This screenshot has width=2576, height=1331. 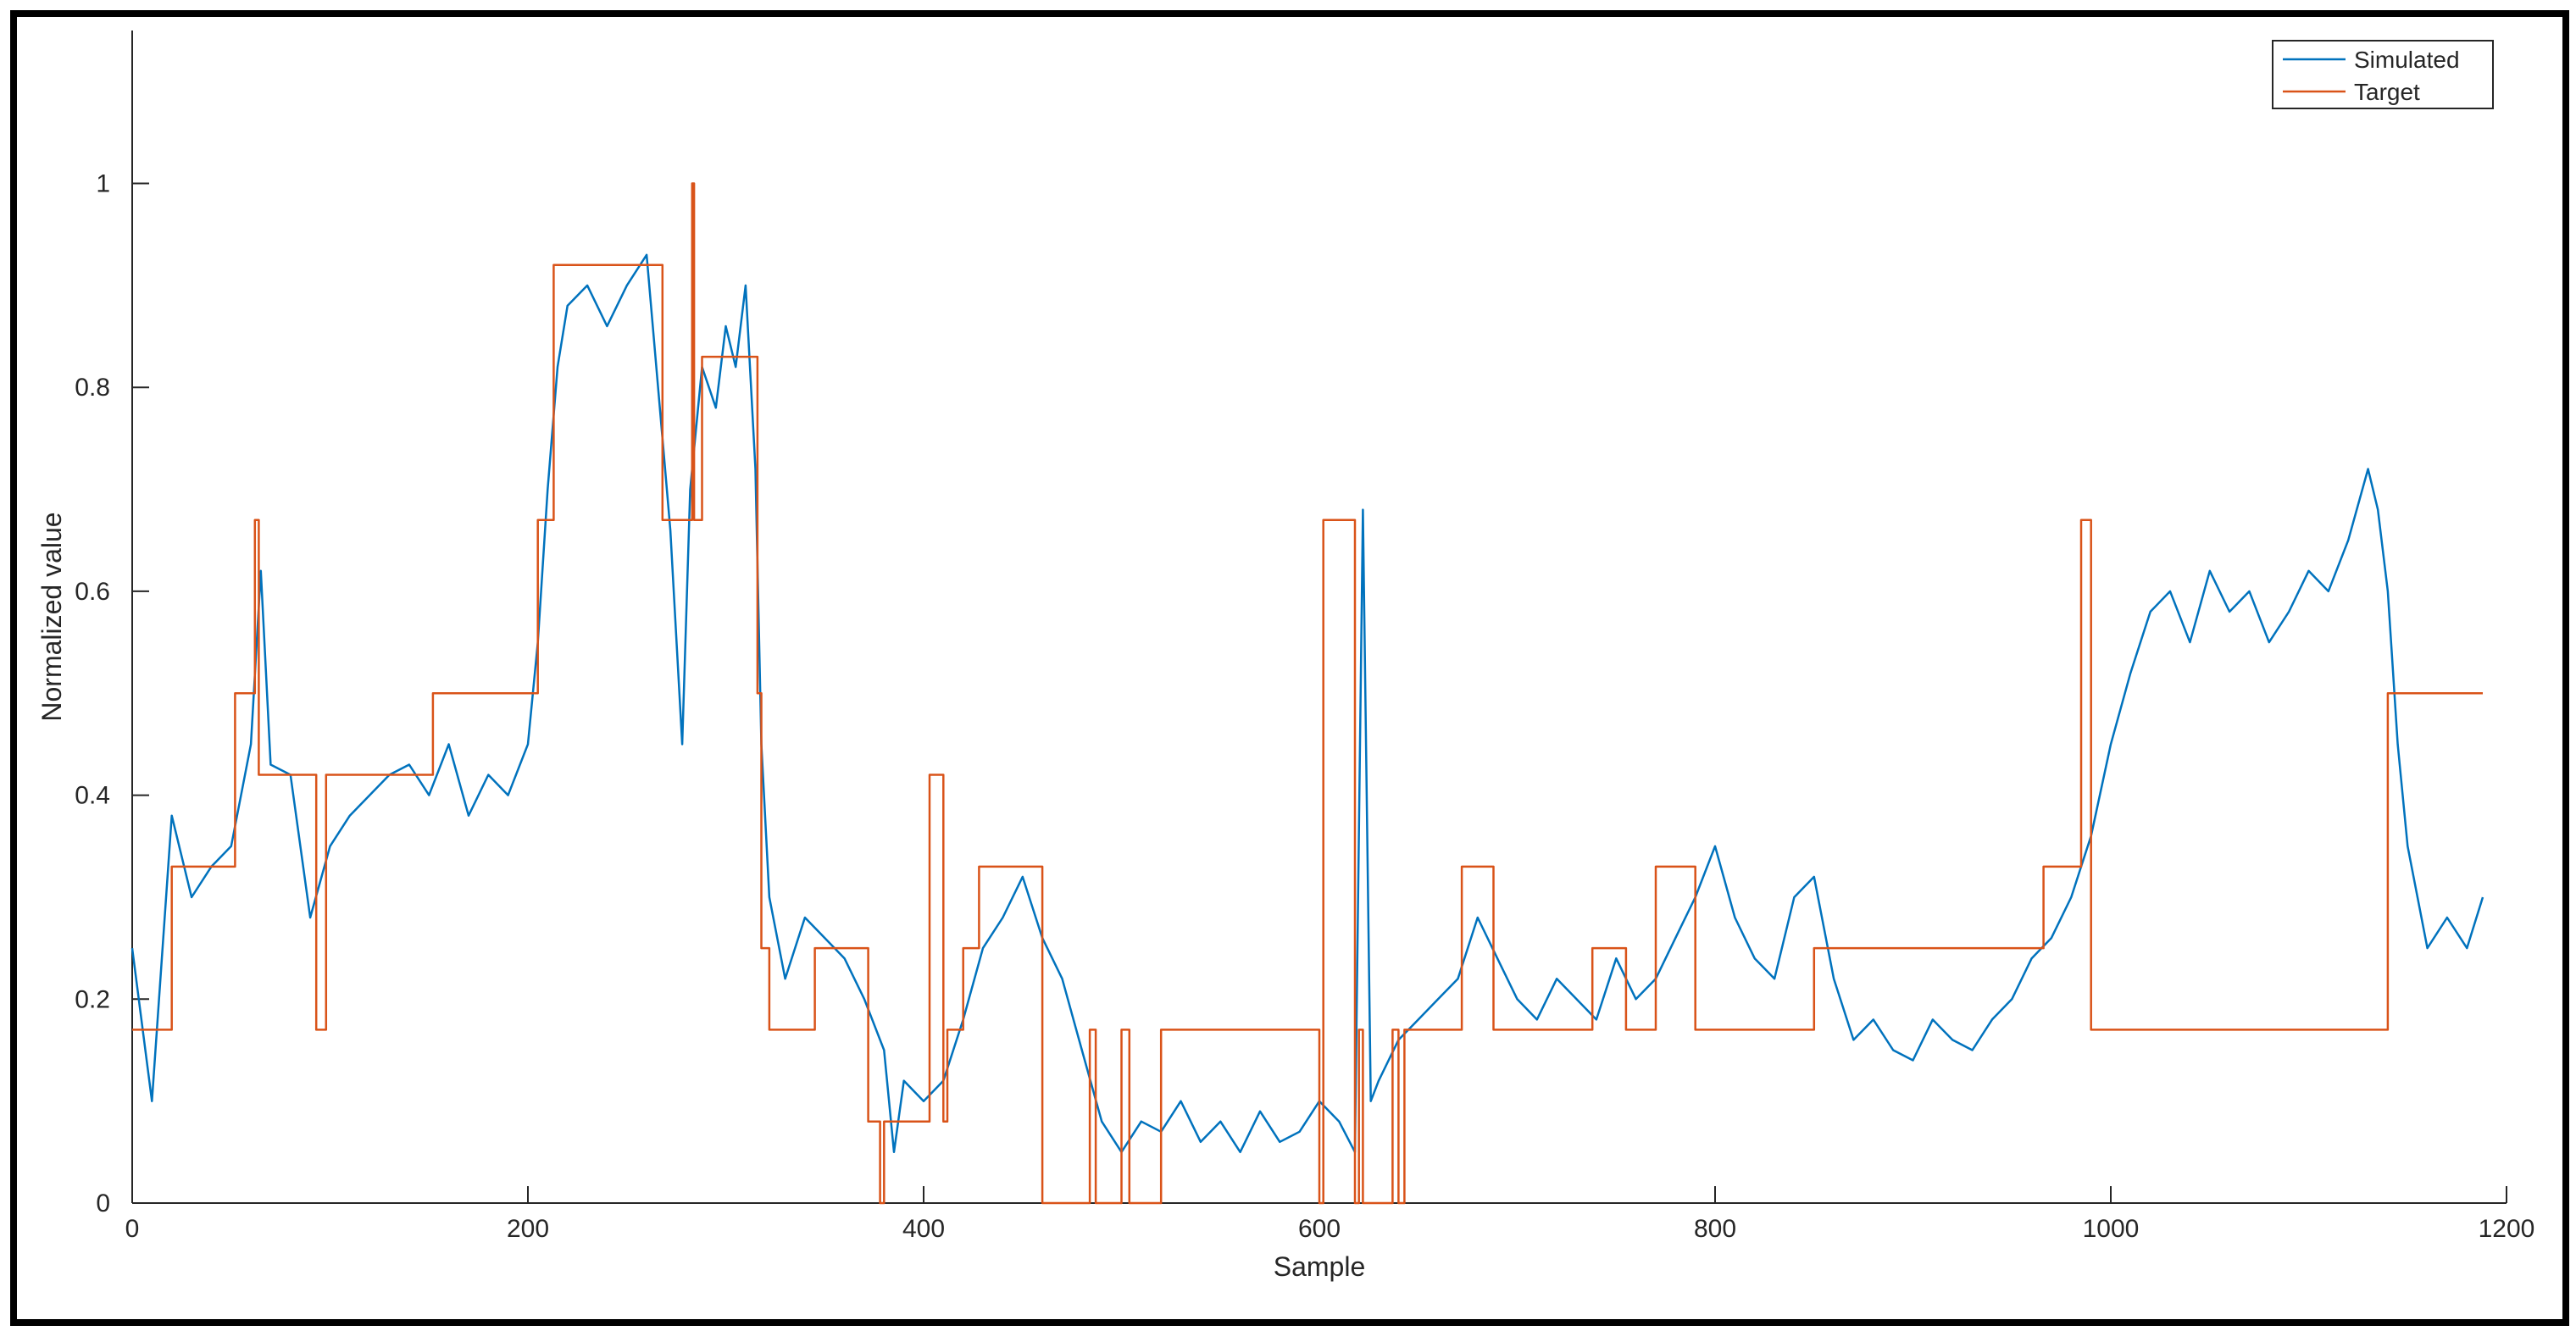 I want to click on x-tick-label: 1000, so click(x=2111, y=1229).